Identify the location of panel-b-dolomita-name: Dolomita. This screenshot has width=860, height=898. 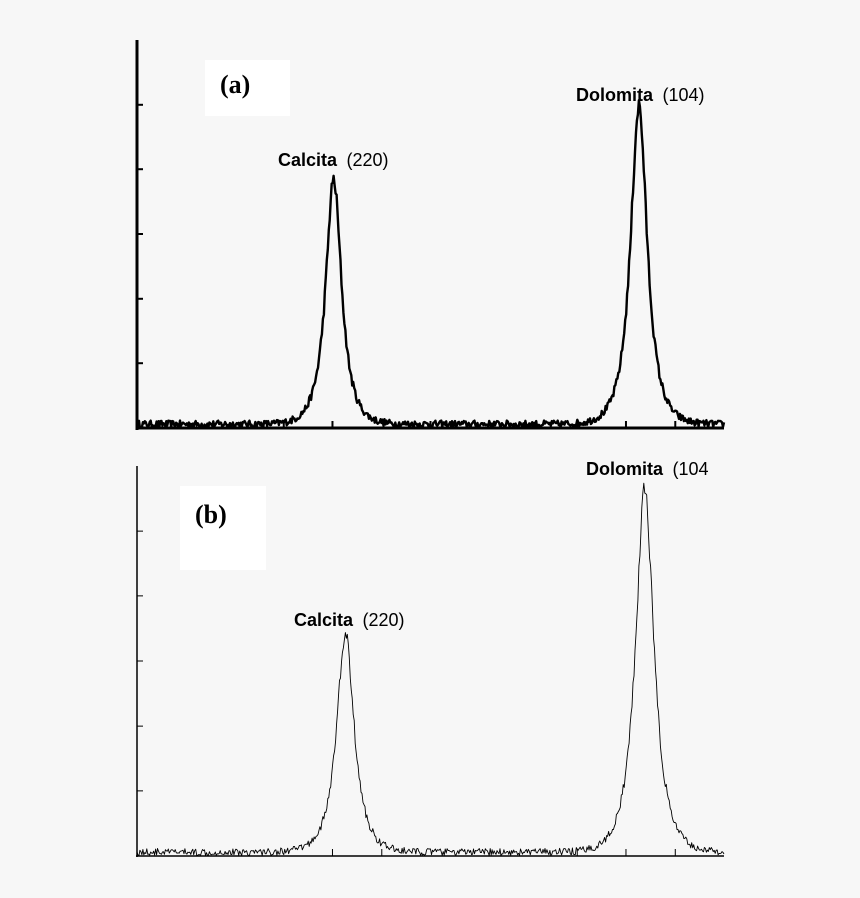
(625, 469).